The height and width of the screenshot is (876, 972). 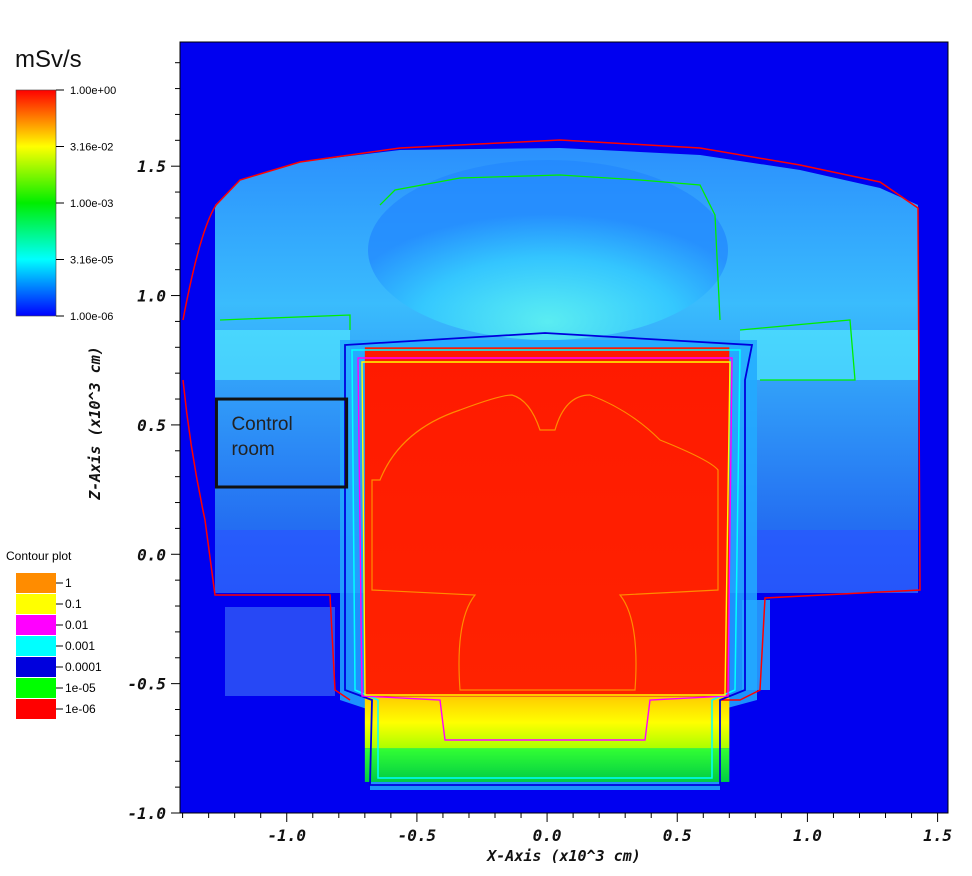 What do you see at coordinates (146, 684) in the screenshot?
I see `y-tick-label: -0.5` at bounding box center [146, 684].